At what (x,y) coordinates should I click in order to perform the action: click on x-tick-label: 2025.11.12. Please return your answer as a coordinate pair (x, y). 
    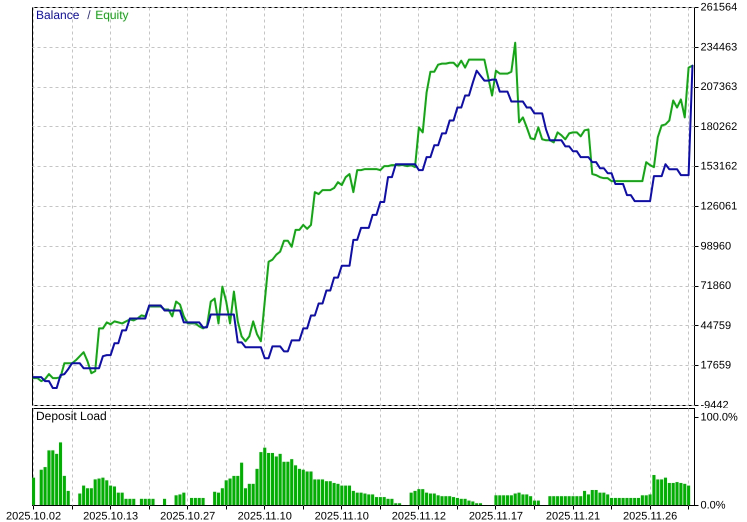
    Looking at the image, I should click on (419, 516).